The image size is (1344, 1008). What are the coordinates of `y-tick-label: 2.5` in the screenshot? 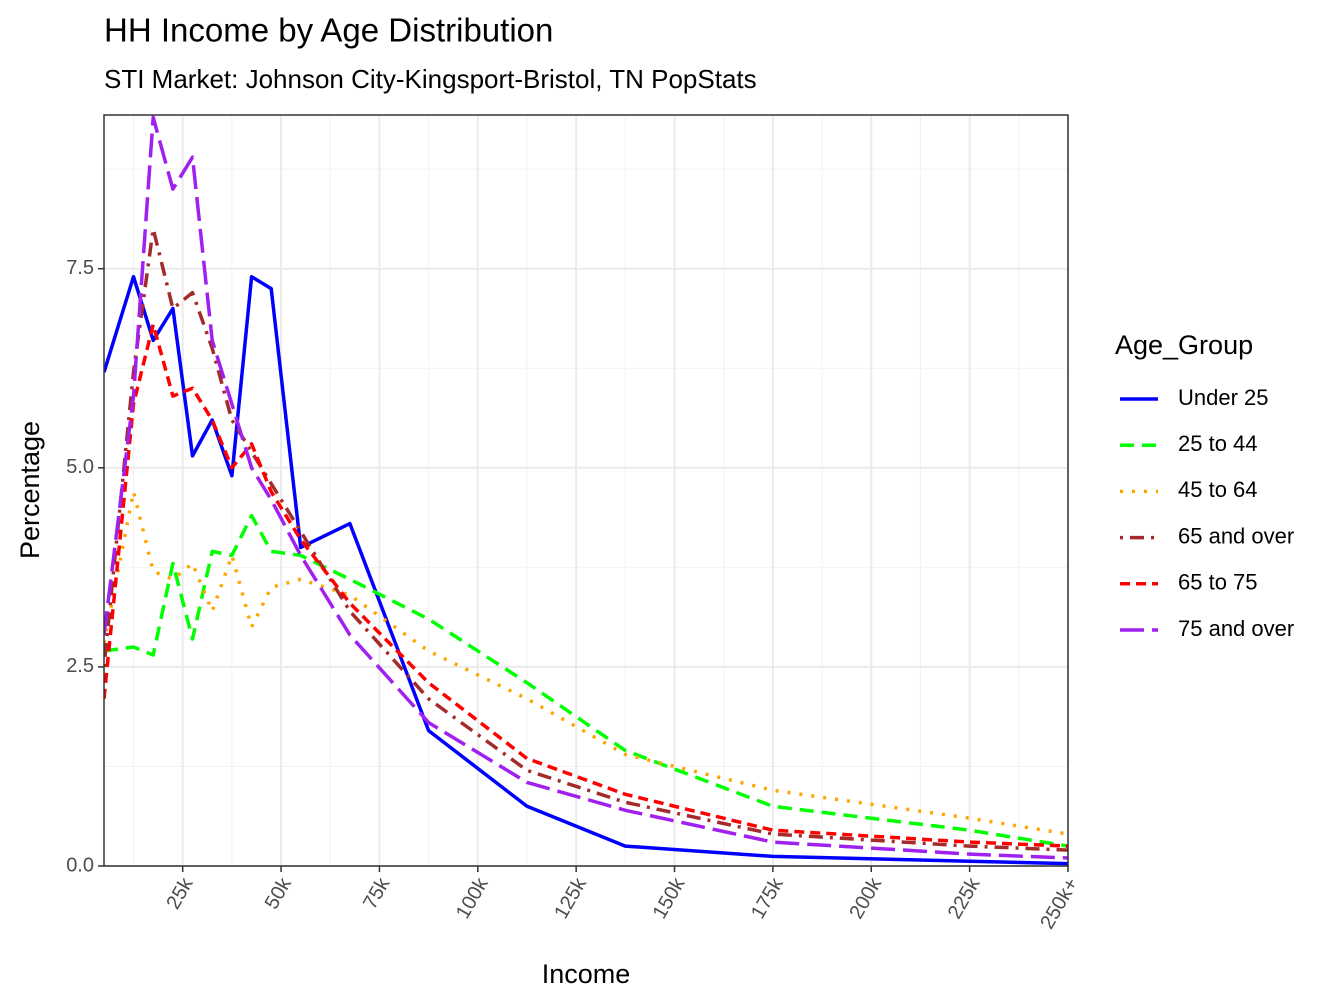 It's located at (80, 666).